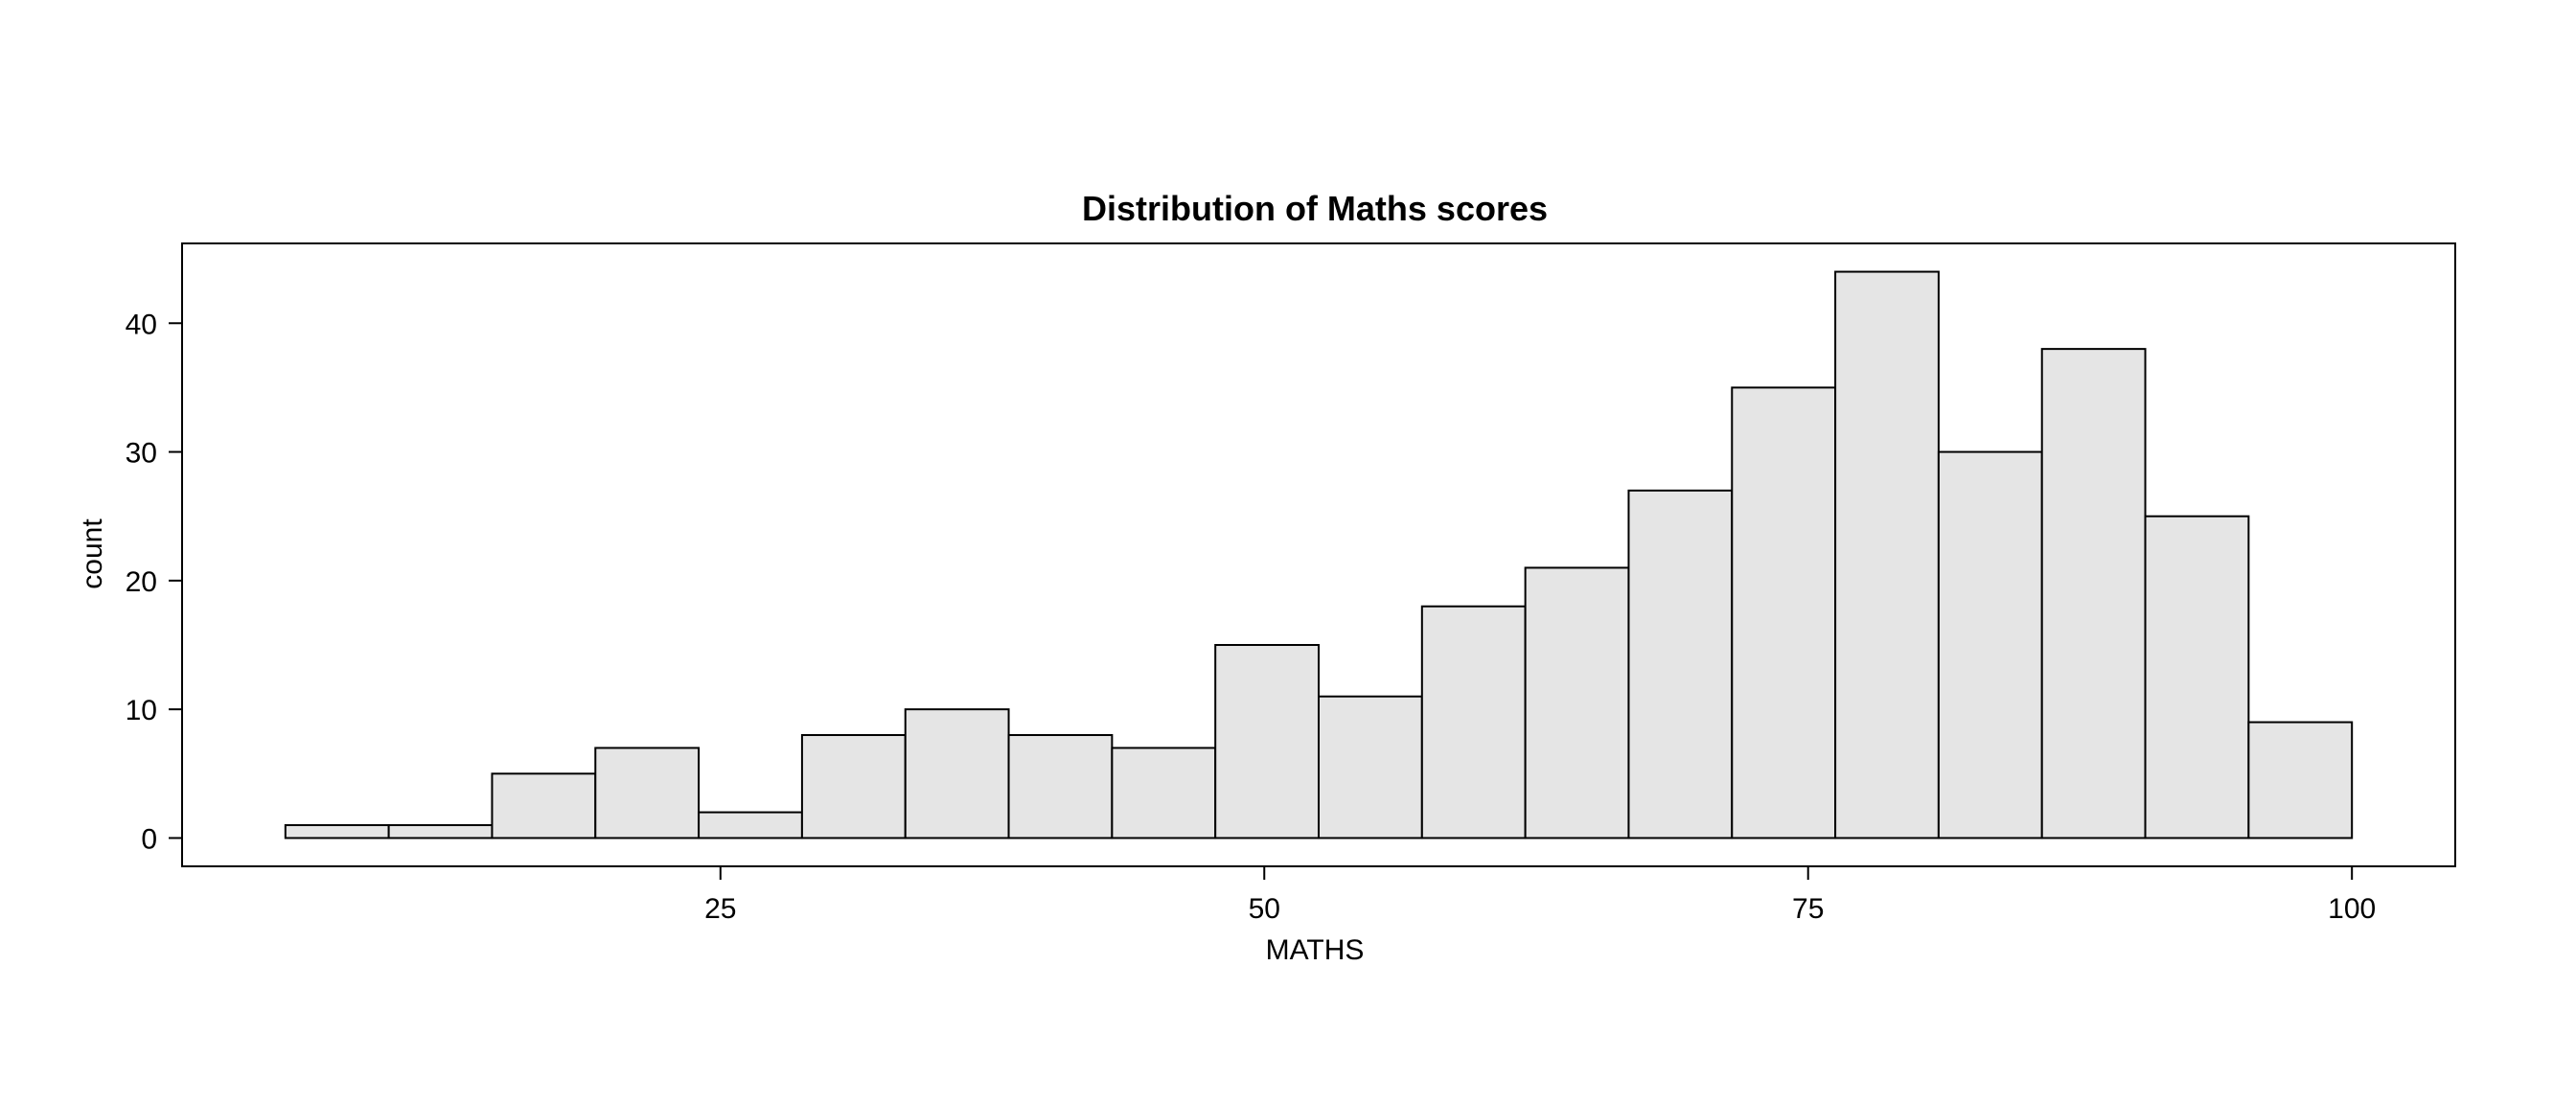 This screenshot has width=2576, height=1104. What do you see at coordinates (1264, 909) in the screenshot?
I see `x-tick-label: 50` at bounding box center [1264, 909].